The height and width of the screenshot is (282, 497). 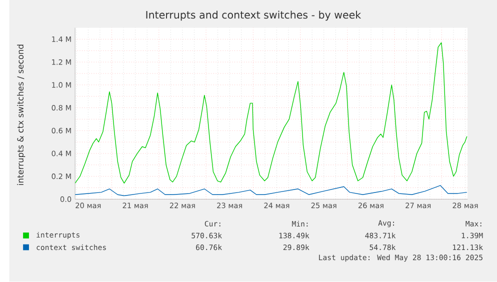 What do you see at coordinates (21, 114) in the screenshot?
I see `y-axis-title: interrupts & ctx switches / second` at bounding box center [21, 114].